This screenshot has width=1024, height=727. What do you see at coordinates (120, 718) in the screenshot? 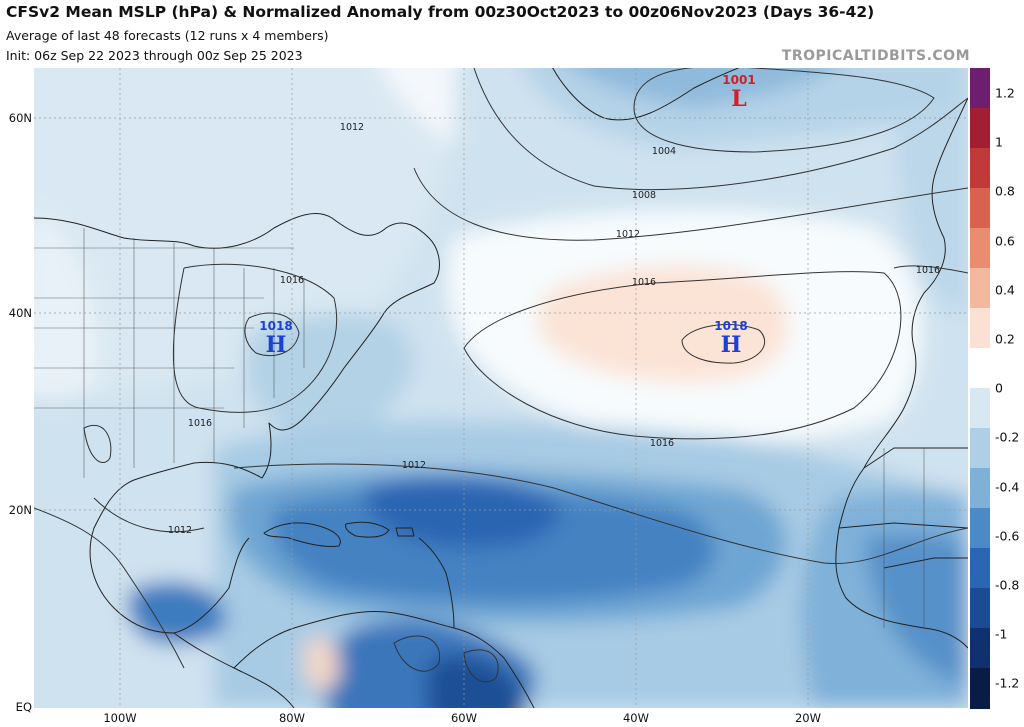
I see `lon-label-100w: 100W` at bounding box center [120, 718].